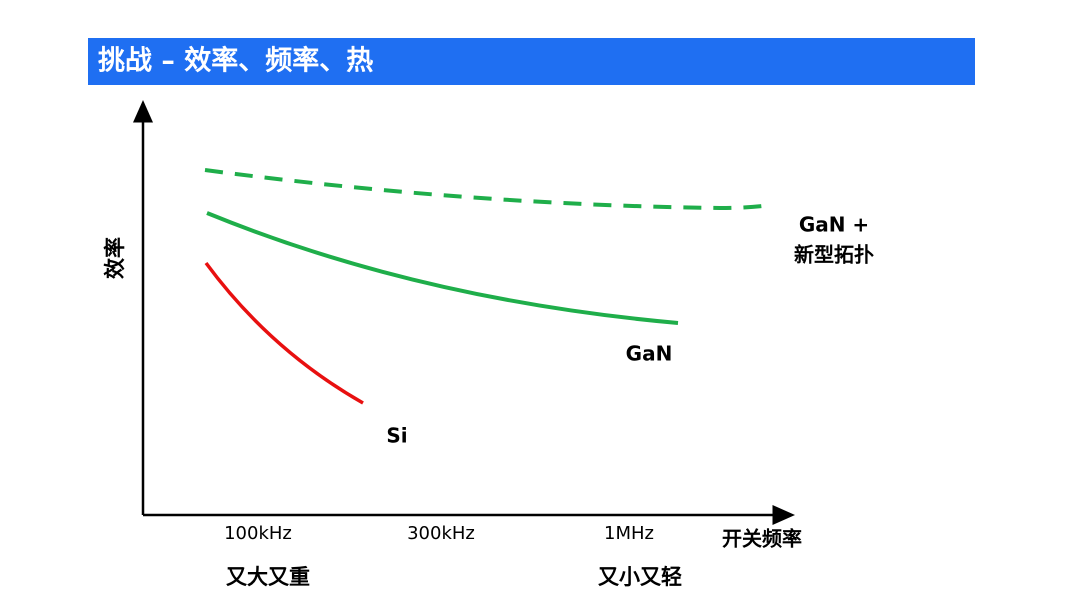 This screenshot has height=613, width=1078. Describe the element at coordinates (487, 189) in the screenshot. I see `gan-topology-curve` at that location.